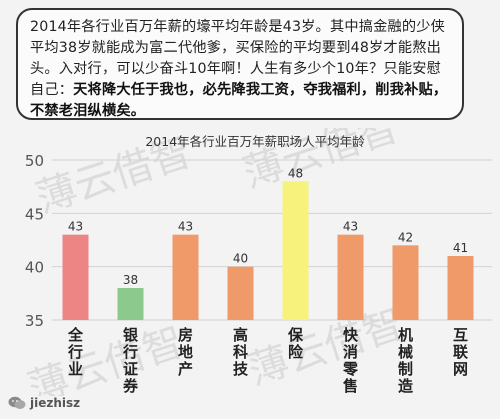 The width and height of the screenshot is (500, 419). Describe the element at coordinates (405, 360) in the screenshot. I see `x-tick-label: 机械制造` at that location.